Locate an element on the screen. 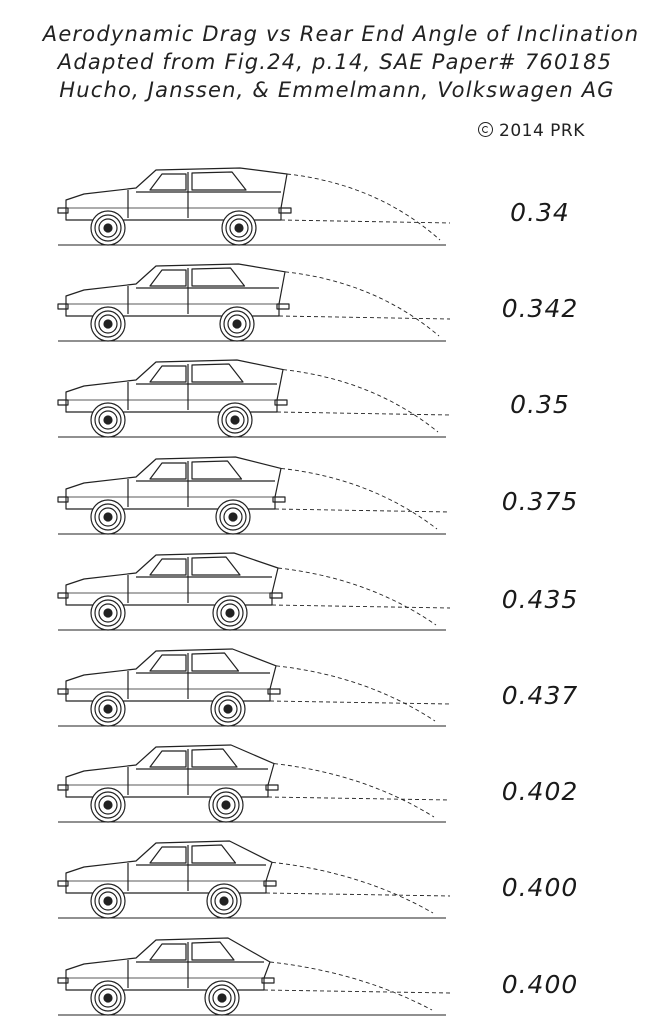 Image resolution: width=662 pixels, height=1024 pixels. copyright-icon is located at coordinates (485, 129).